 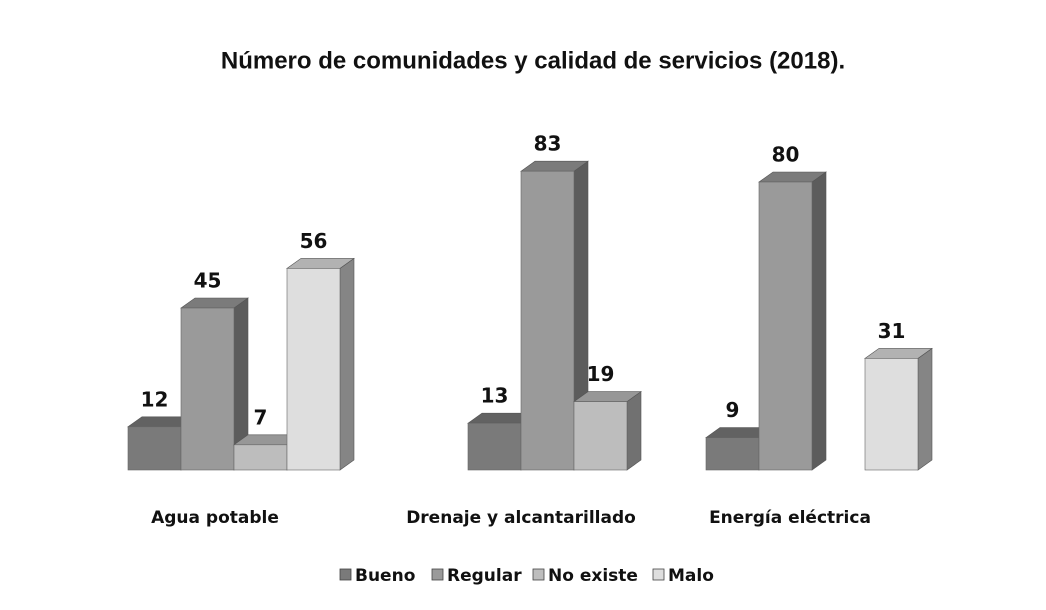 What do you see at coordinates (691, 576) in the screenshot?
I see `legend-label: Malo` at bounding box center [691, 576].